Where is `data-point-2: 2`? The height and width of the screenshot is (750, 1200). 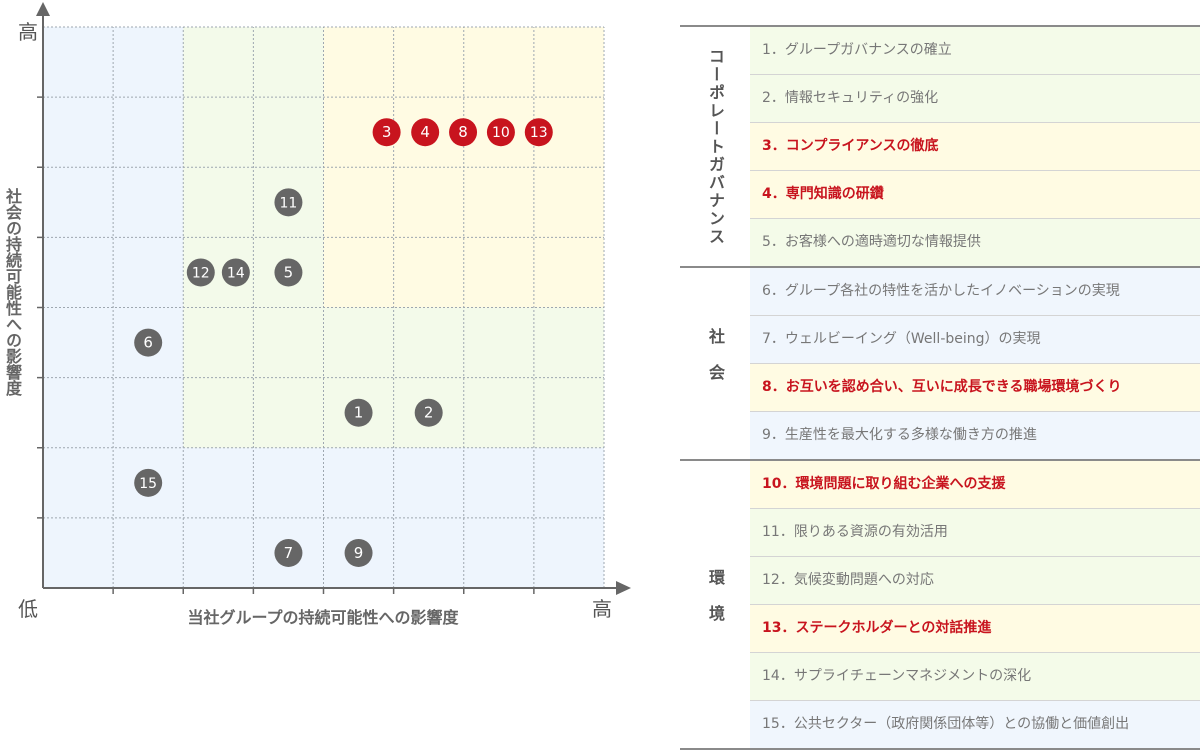
data-point-2: 2 is located at coordinates (428, 412).